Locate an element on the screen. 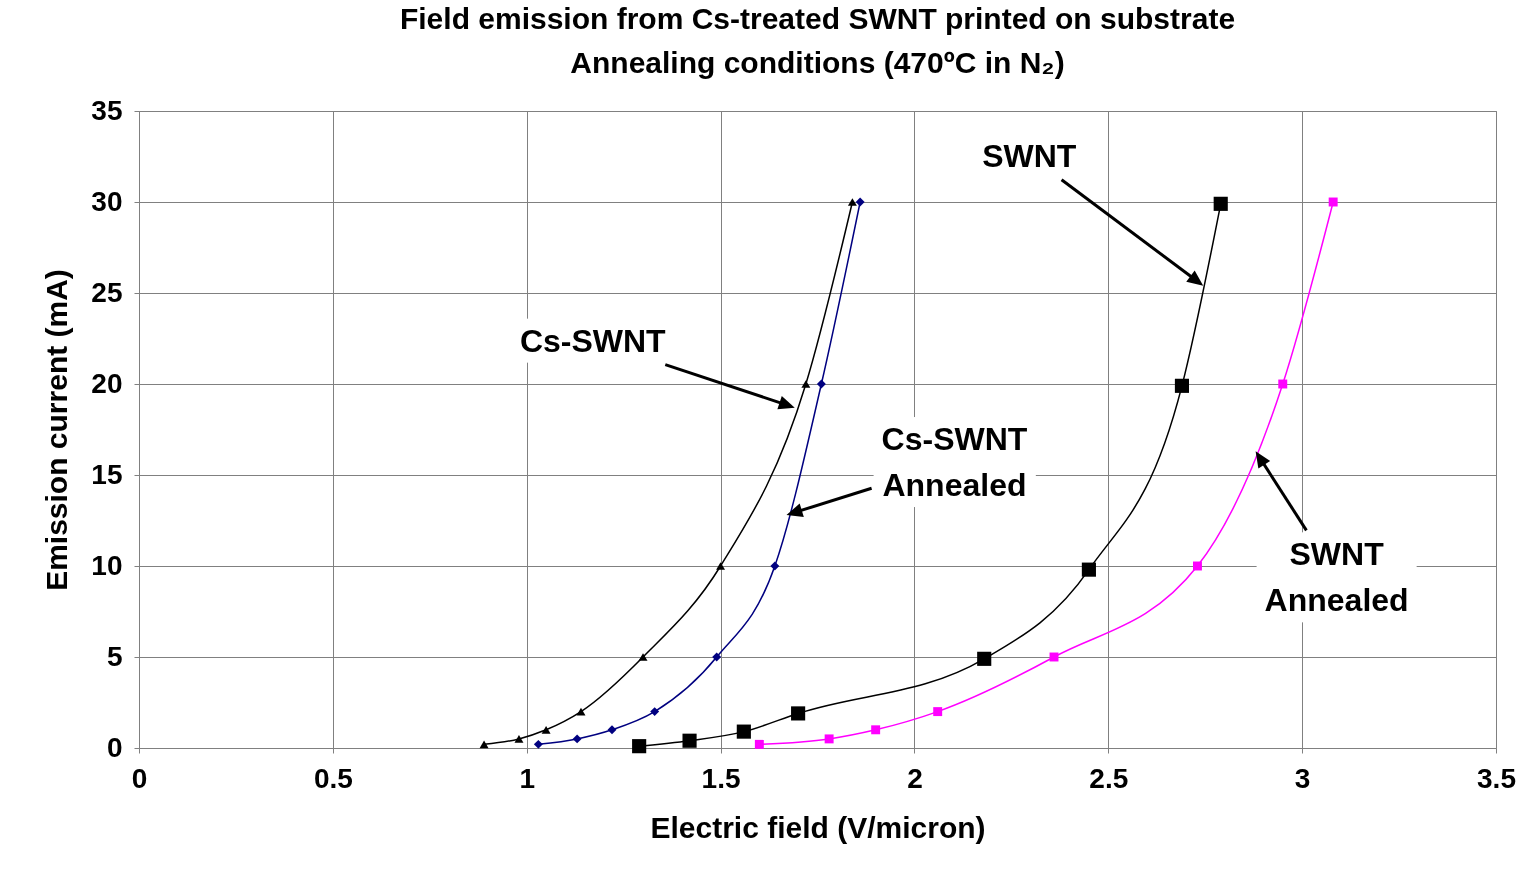  x-tick-label: 1.5 is located at coordinates (721, 778).